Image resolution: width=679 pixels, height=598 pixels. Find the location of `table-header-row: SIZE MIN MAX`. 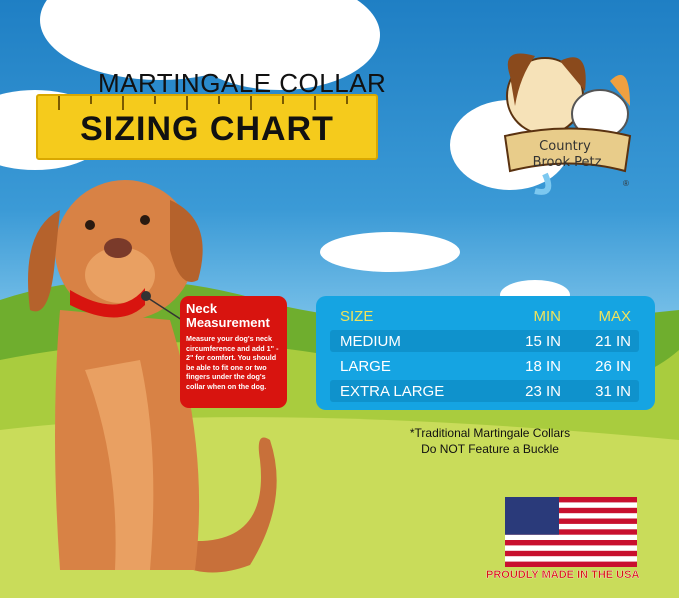

table-header-row: SIZE MIN MAX is located at coordinates (484, 316).